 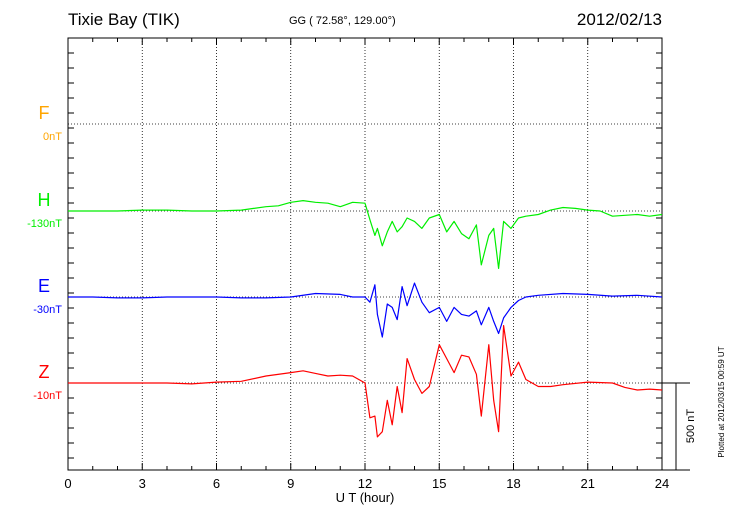 I want to click on series-label-E: E, so click(x=44, y=286).